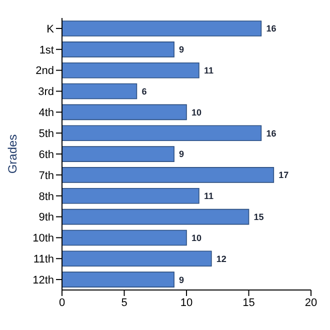 The image size is (330, 330). What do you see at coordinates (144, 91) in the screenshot?
I see `data-label: 6` at bounding box center [144, 91].